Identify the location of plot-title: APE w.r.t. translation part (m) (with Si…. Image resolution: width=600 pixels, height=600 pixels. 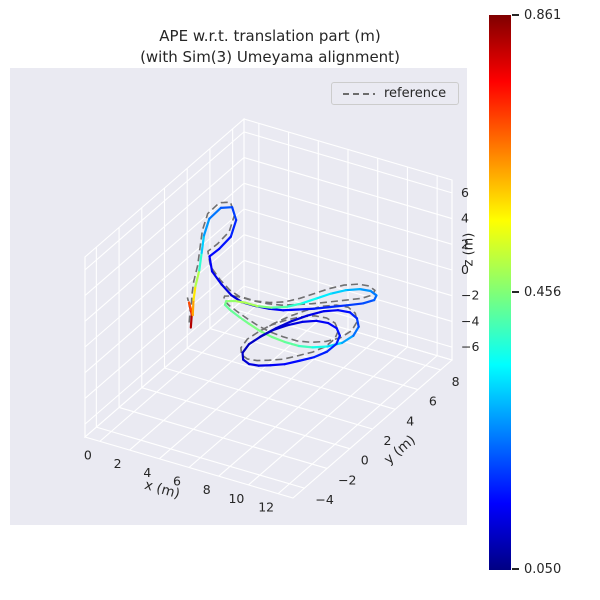
(270, 47).